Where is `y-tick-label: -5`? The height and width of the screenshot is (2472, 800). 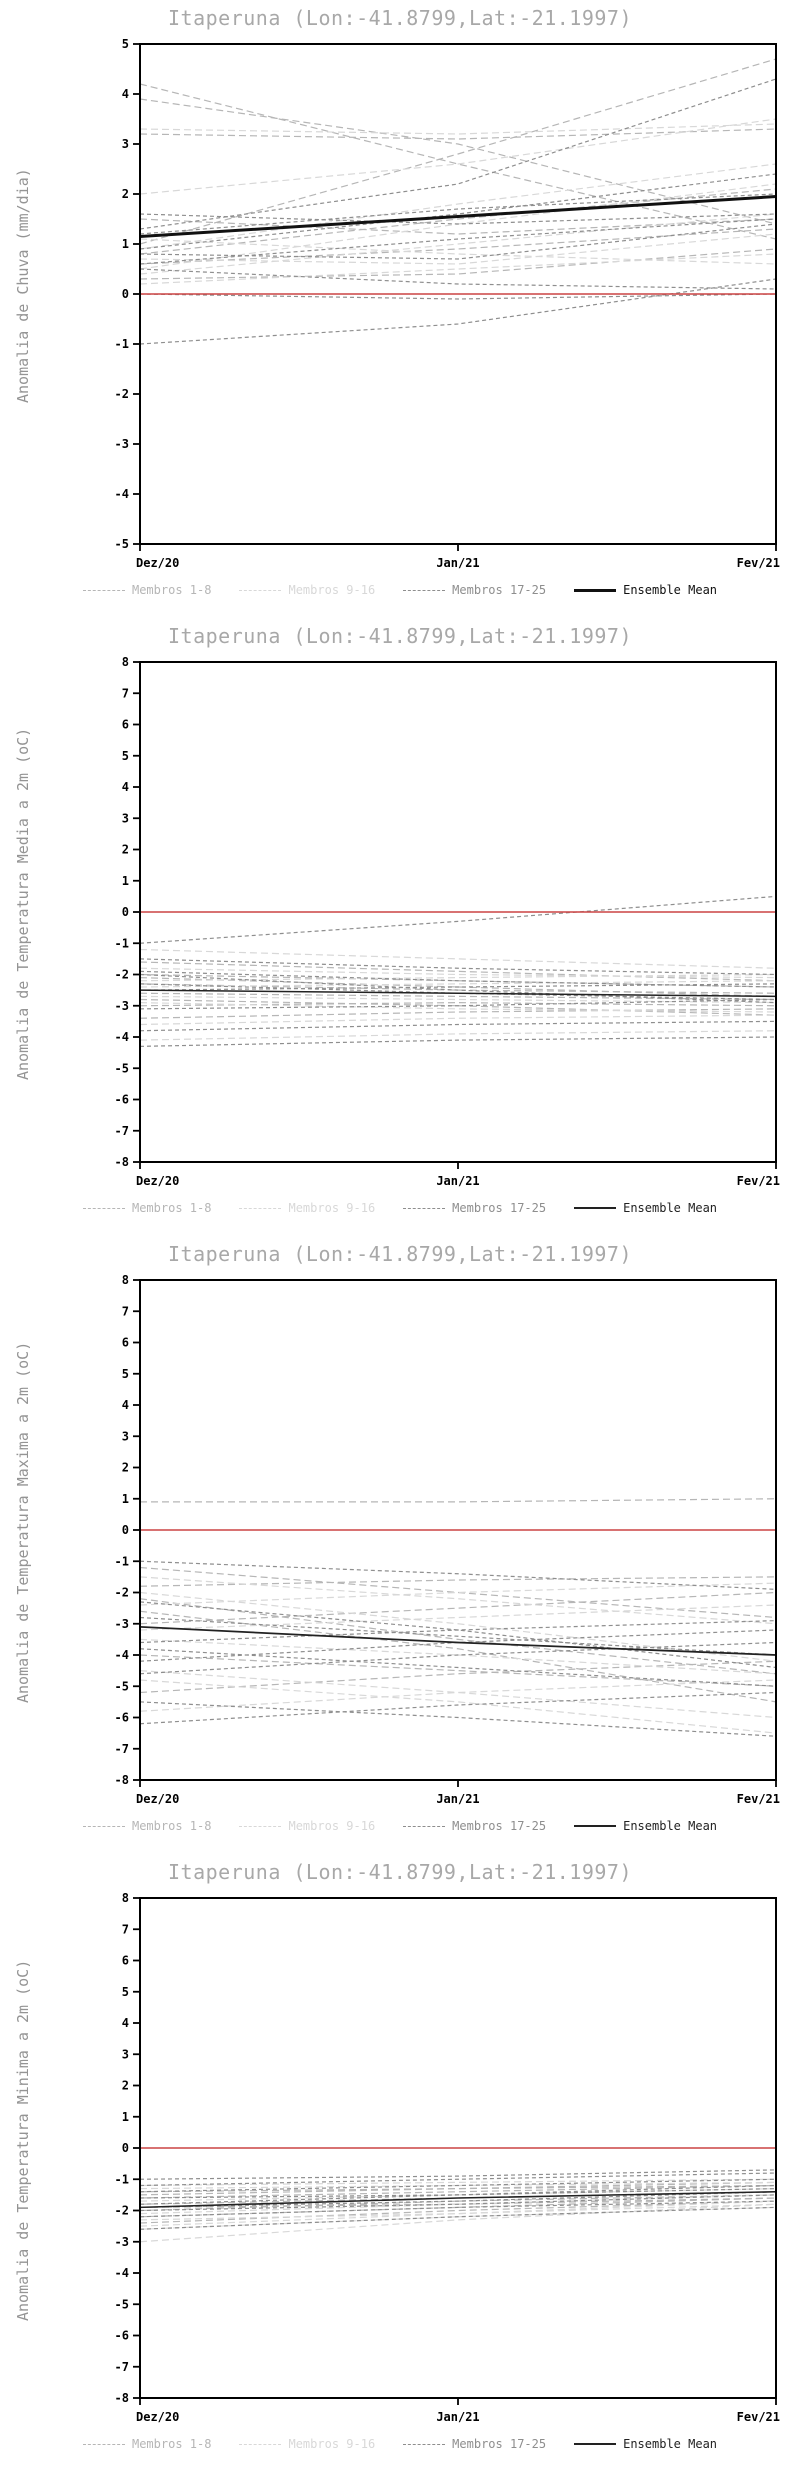 y-tick-label: -5 is located at coordinates (122, 1686).